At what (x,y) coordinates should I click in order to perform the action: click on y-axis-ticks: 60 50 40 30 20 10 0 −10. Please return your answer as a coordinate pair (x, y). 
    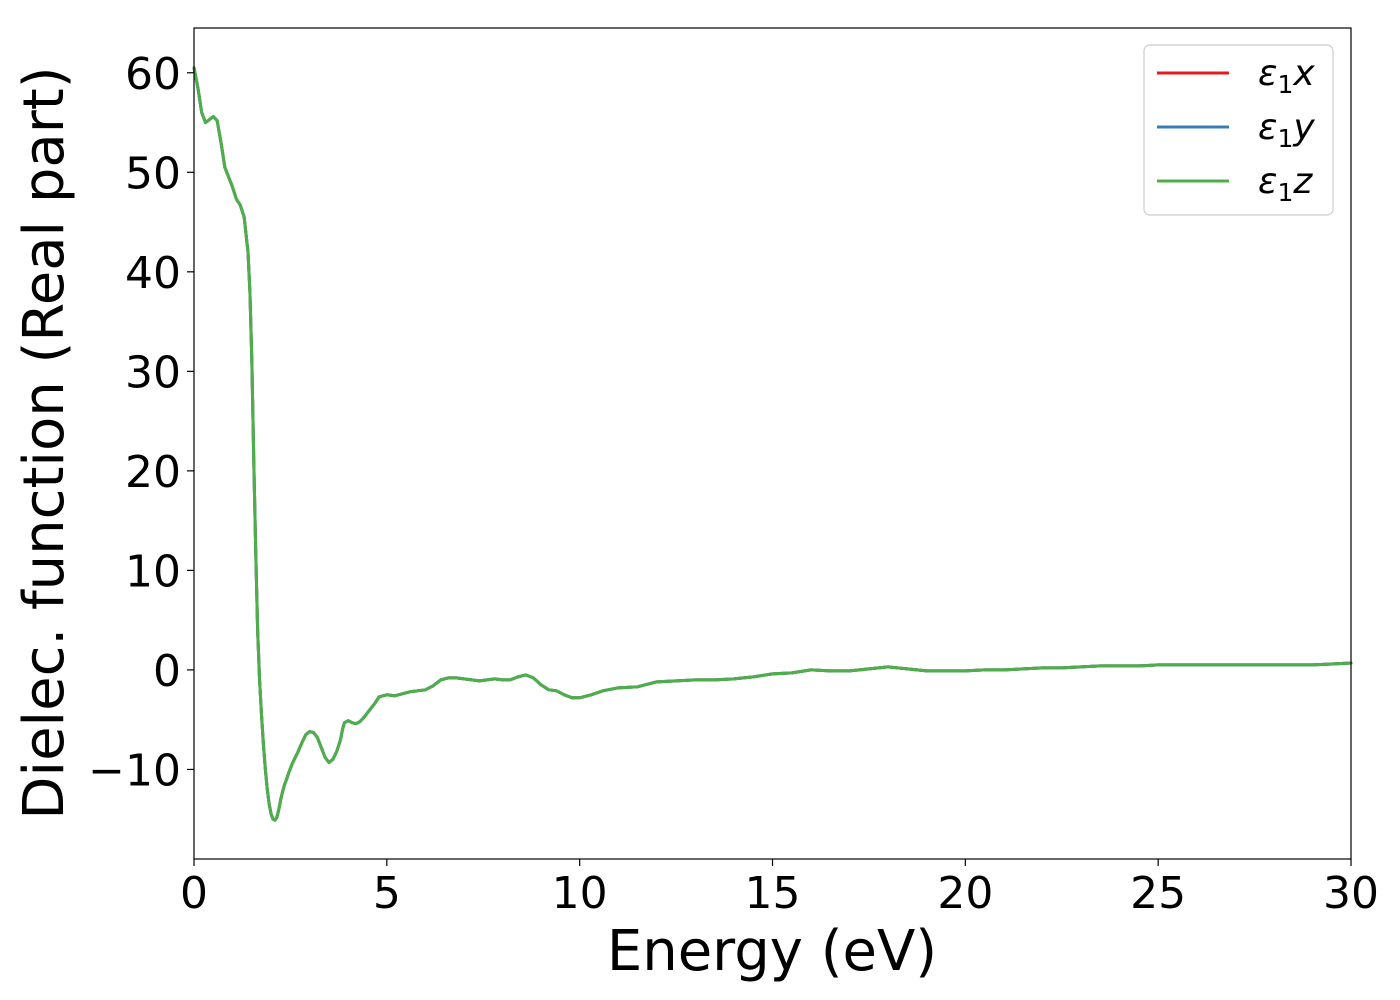
    Looking at the image, I should click on (141, 422).